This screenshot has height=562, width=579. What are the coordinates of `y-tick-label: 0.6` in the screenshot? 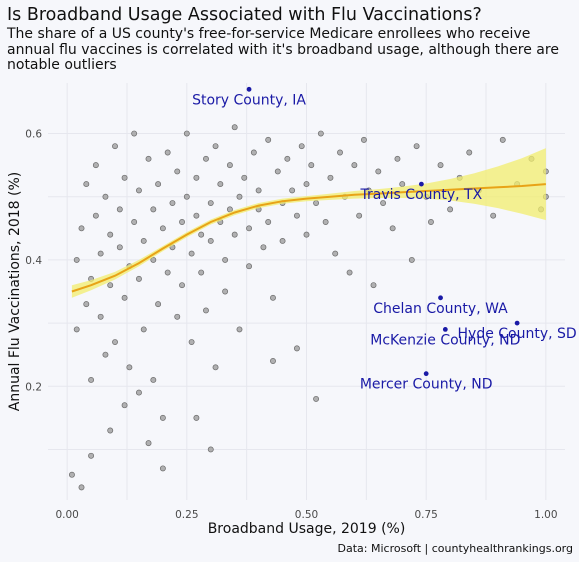 It's located at (33, 135).